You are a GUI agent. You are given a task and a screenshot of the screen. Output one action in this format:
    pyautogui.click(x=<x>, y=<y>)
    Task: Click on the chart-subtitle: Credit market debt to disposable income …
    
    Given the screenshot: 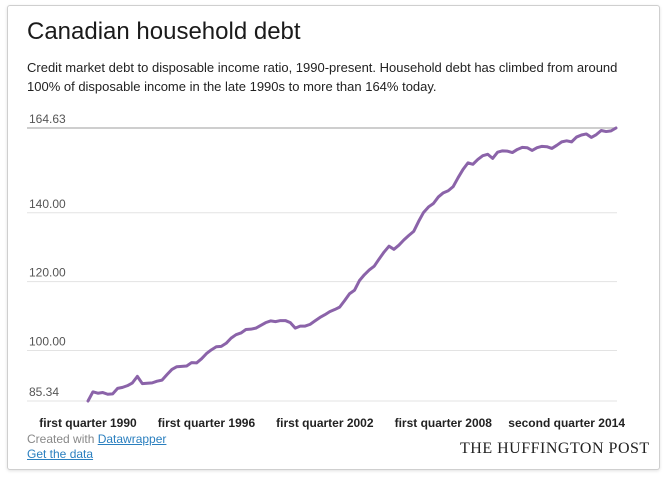 What is the action you would take?
    pyautogui.click(x=322, y=77)
    